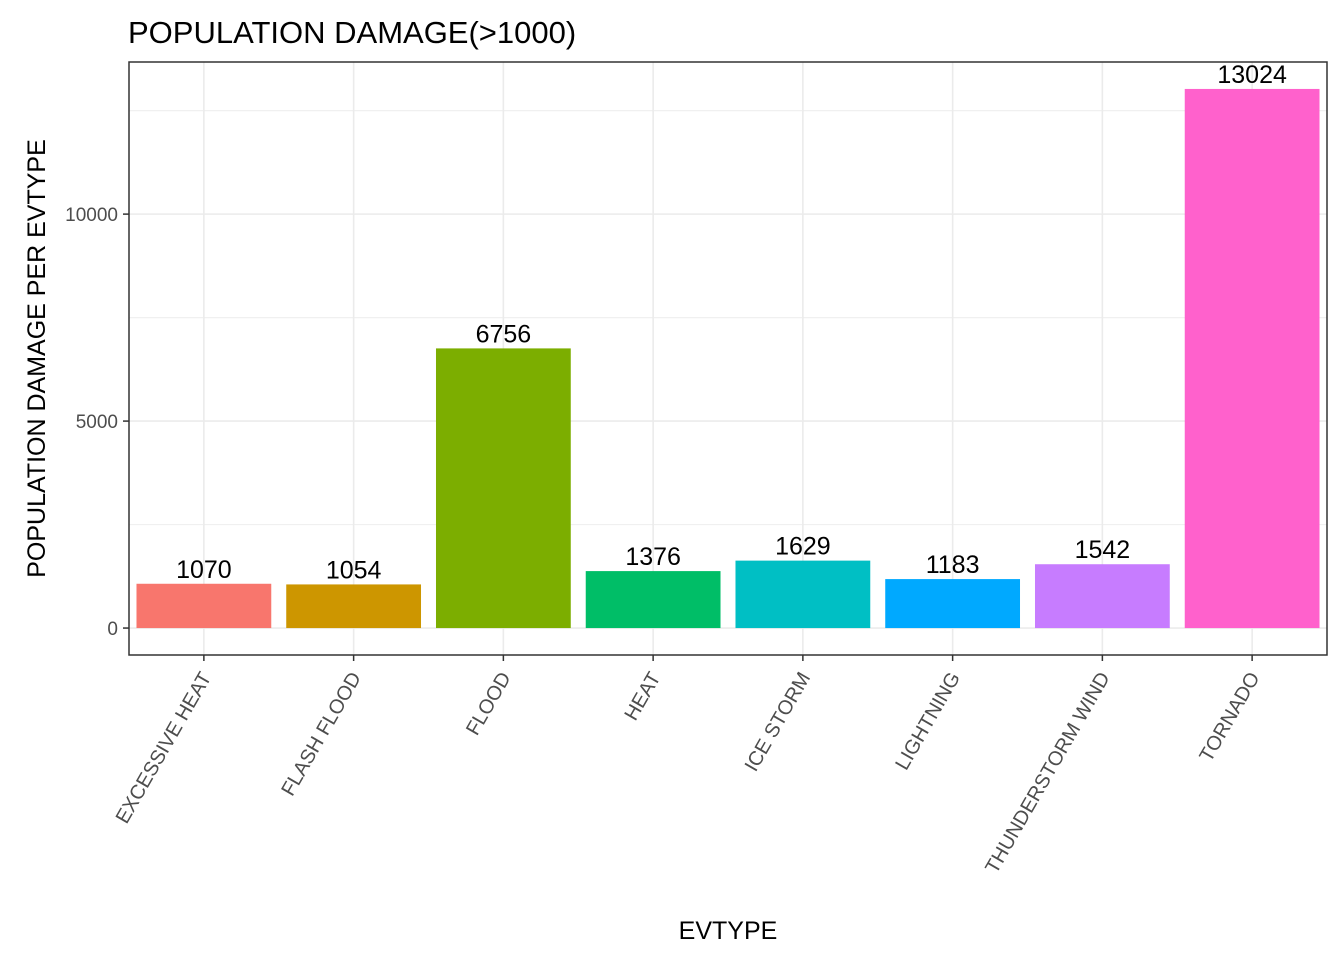 This screenshot has height=960, width=1344. Describe the element at coordinates (1252, 75) in the screenshot. I see `bar-label: 13024` at that location.